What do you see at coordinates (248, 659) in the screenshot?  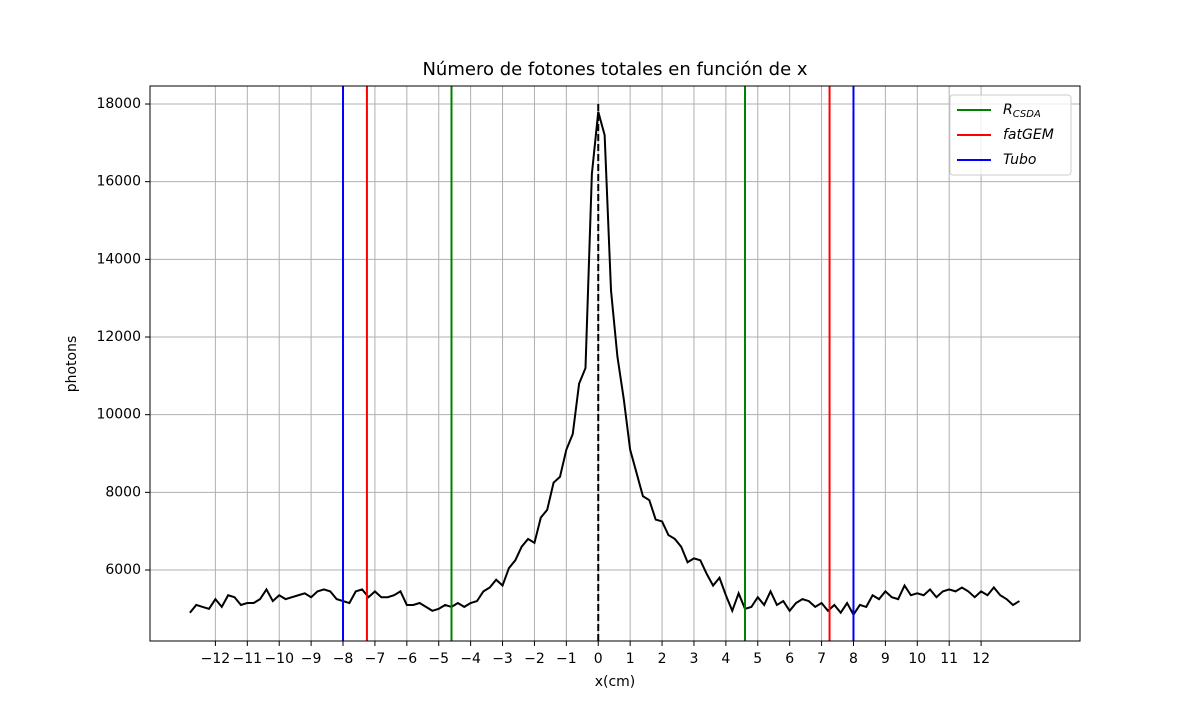 I see `x-tick-label: −11` at bounding box center [248, 659].